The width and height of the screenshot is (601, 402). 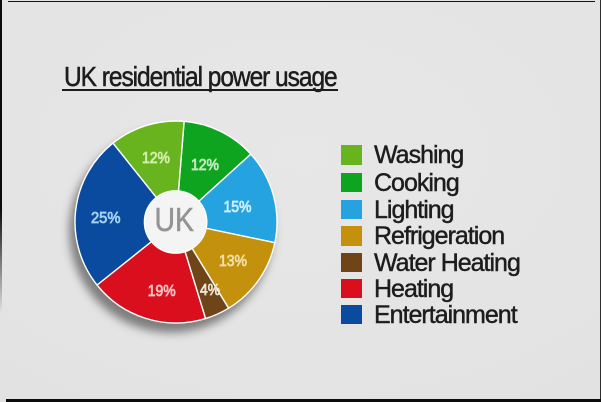 What do you see at coordinates (233, 261) in the screenshot?
I see `svg-text: 13%` at bounding box center [233, 261].